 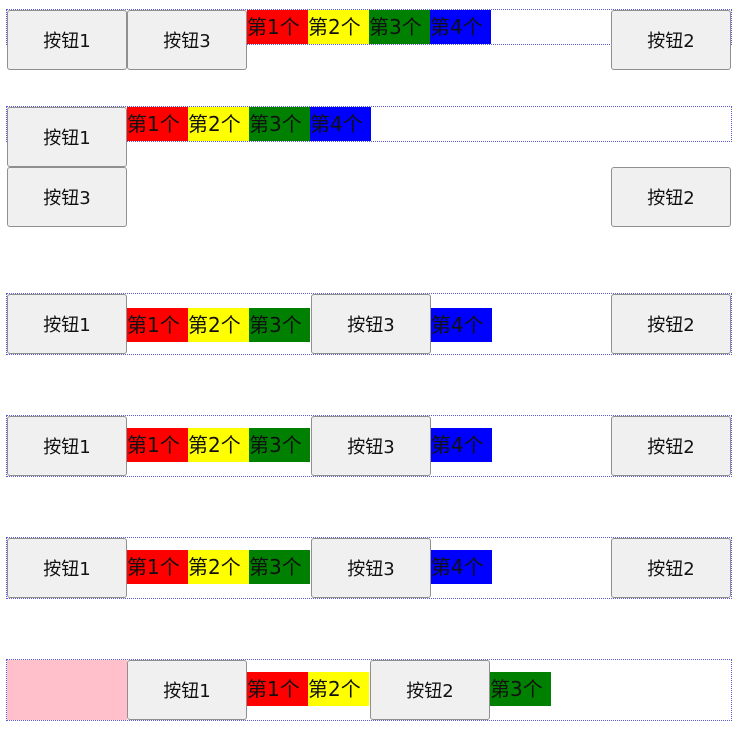 What do you see at coordinates (187, 690) in the screenshot?
I see `demo-6-button-1: 按钮1` at bounding box center [187, 690].